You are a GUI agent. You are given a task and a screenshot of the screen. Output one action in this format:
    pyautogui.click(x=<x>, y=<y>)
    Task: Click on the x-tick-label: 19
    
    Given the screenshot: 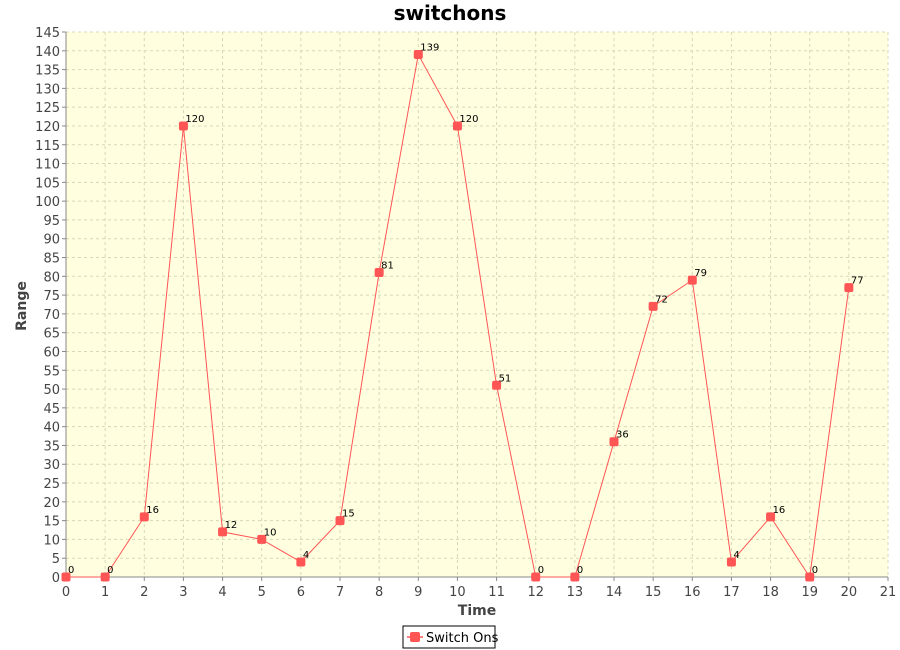 What is the action you would take?
    pyautogui.click(x=809, y=592)
    